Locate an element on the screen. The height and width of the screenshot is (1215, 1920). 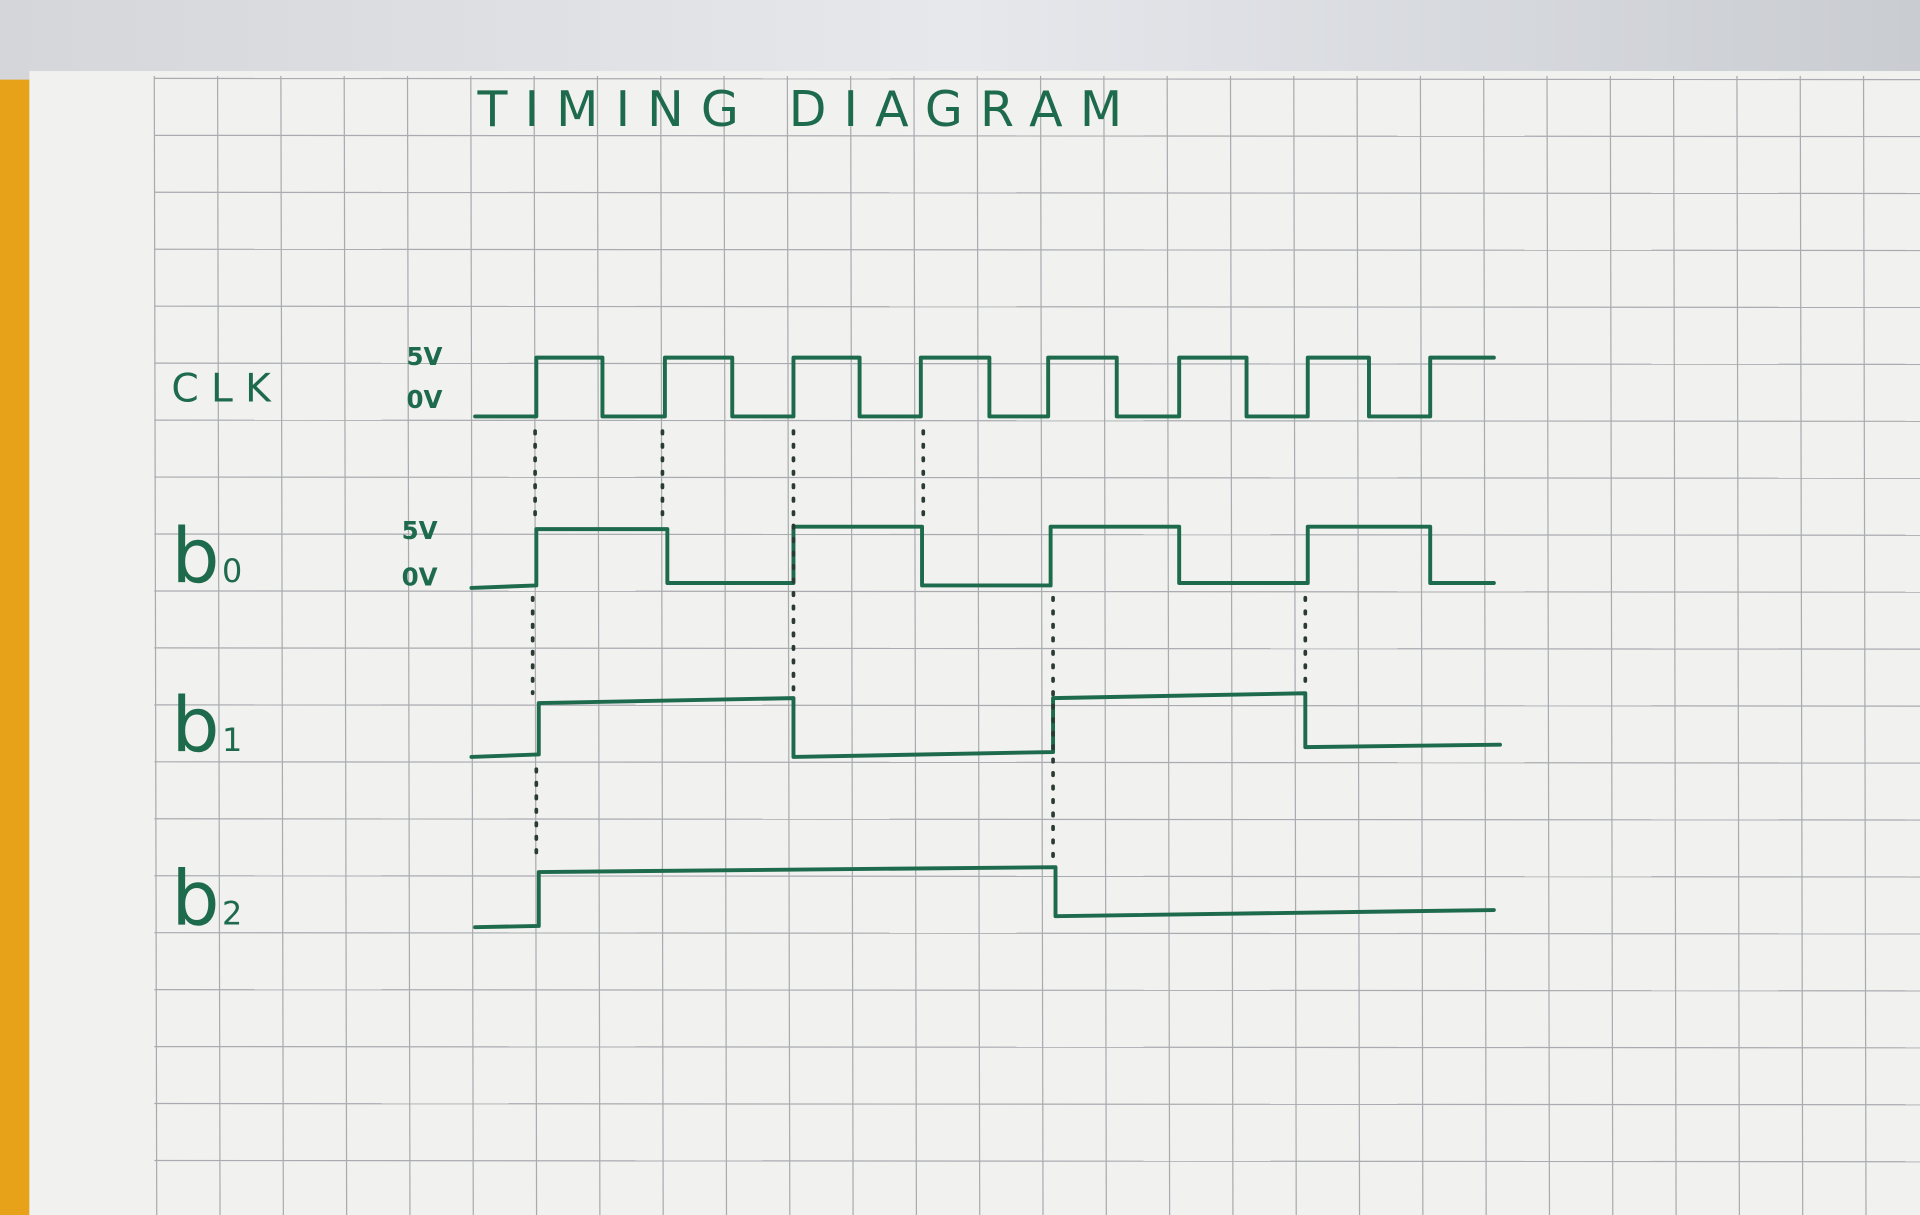
orange-strip is located at coordinates (15, 647).